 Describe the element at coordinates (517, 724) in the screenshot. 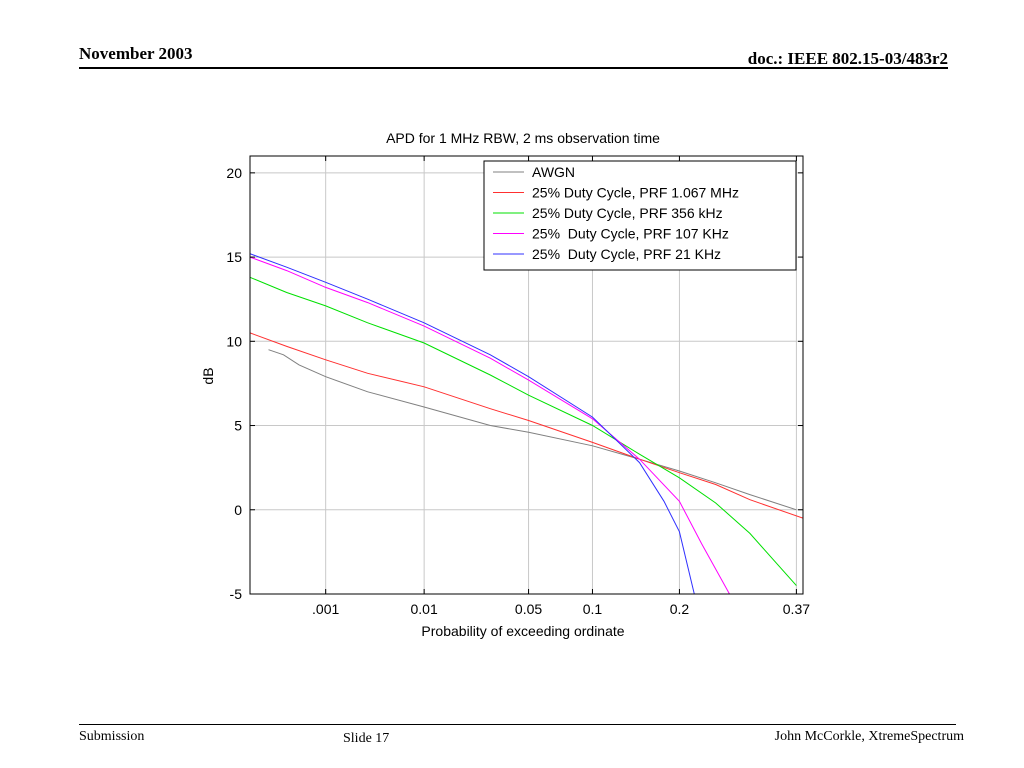

I see `footer-rule` at that location.